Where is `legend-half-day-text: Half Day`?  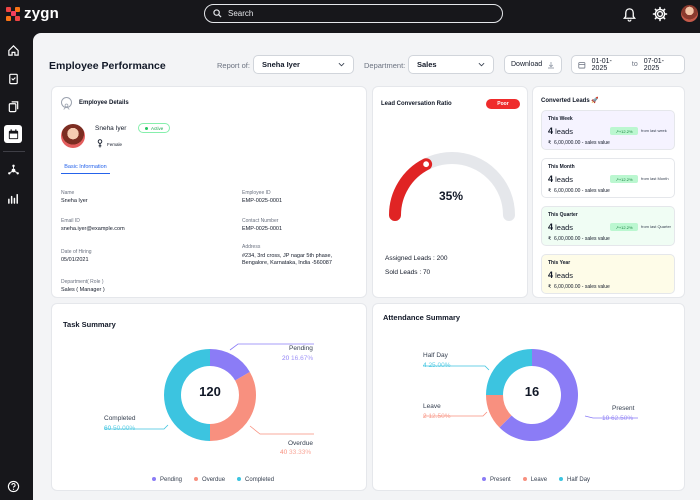 legend-half-day-text: Half Day is located at coordinates (579, 480).